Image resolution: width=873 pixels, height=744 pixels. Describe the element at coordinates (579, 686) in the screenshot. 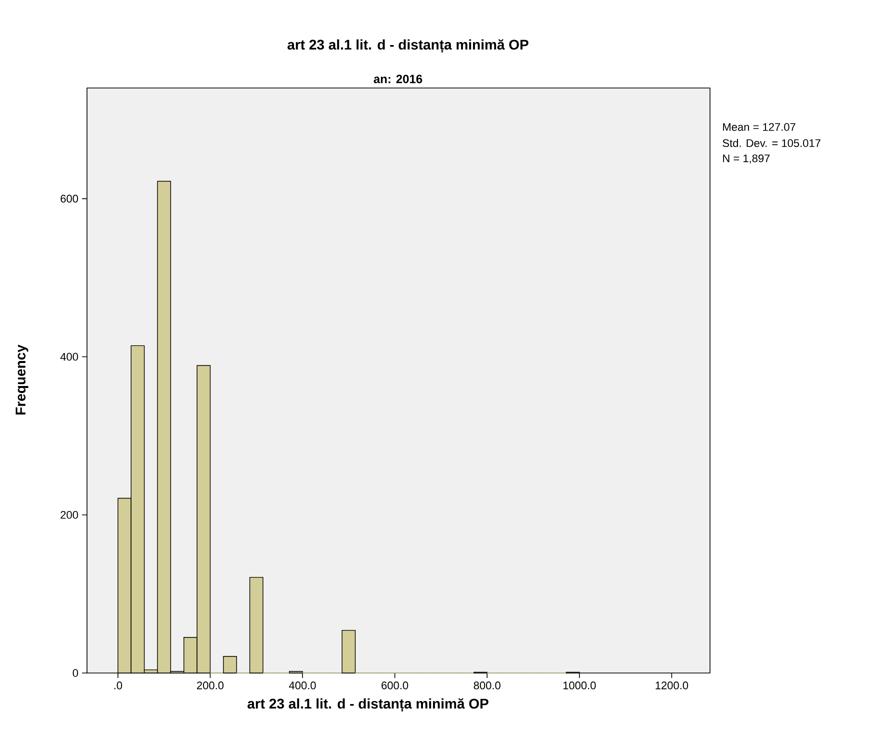

I see `x-tick-label: 1000.0` at that location.